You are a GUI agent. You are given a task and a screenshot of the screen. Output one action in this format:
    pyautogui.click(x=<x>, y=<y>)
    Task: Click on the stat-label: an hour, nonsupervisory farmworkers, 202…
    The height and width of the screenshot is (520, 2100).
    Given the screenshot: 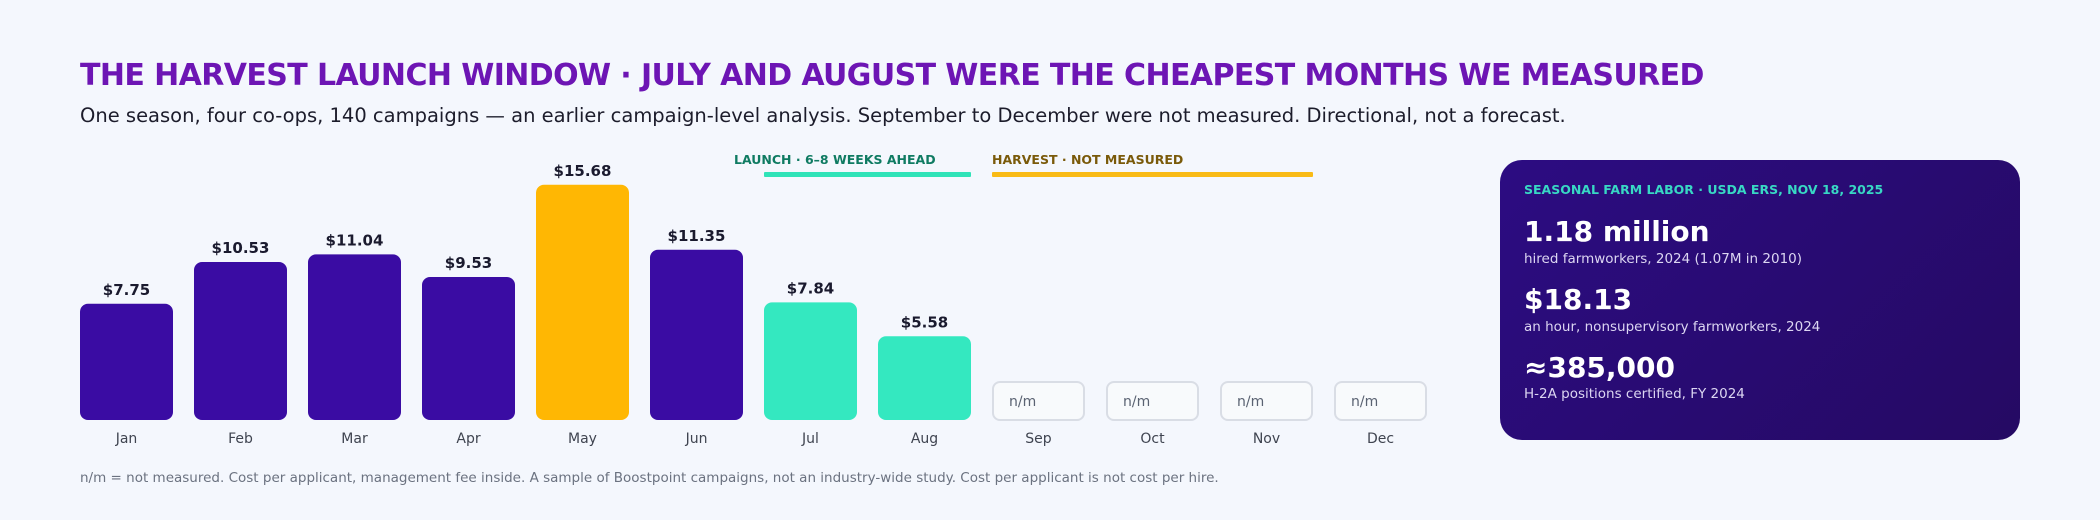 What is the action you would take?
    pyautogui.click(x=1672, y=326)
    